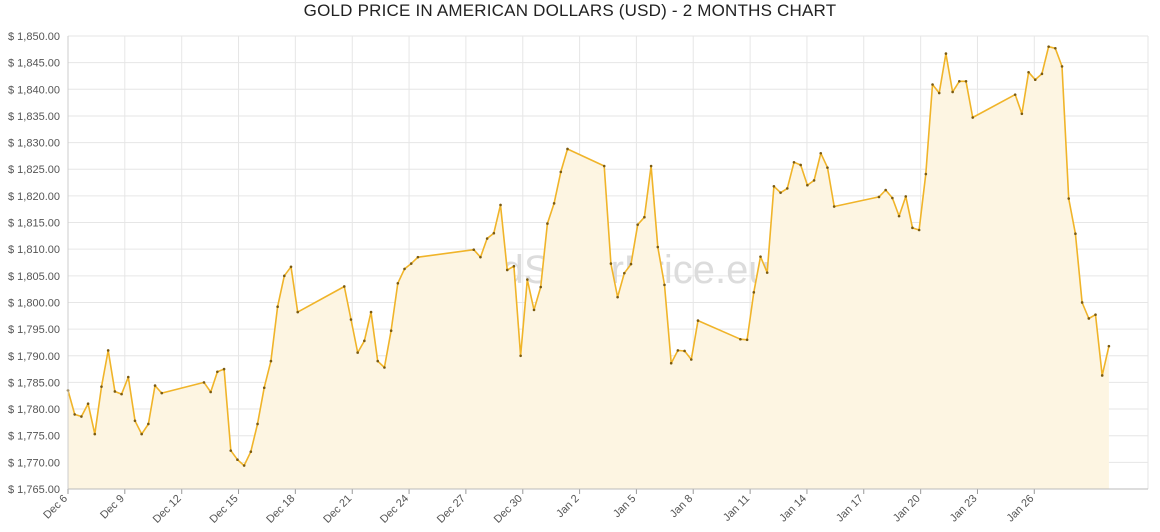 The image size is (1160, 532). What do you see at coordinates (34, 357) in the screenshot?
I see `y-tick-label: $ 1,790.00` at bounding box center [34, 357].